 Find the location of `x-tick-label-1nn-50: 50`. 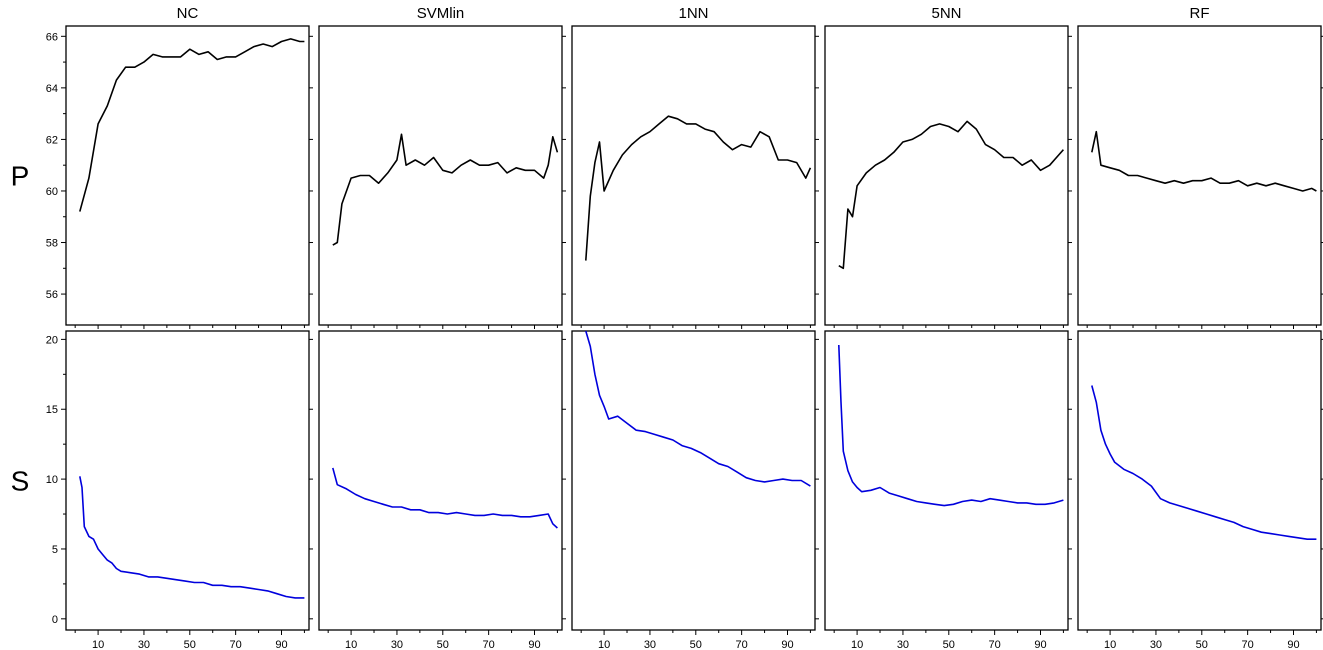

x-tick-label-1nn-50: 50 is located at coordinates (696, 644).